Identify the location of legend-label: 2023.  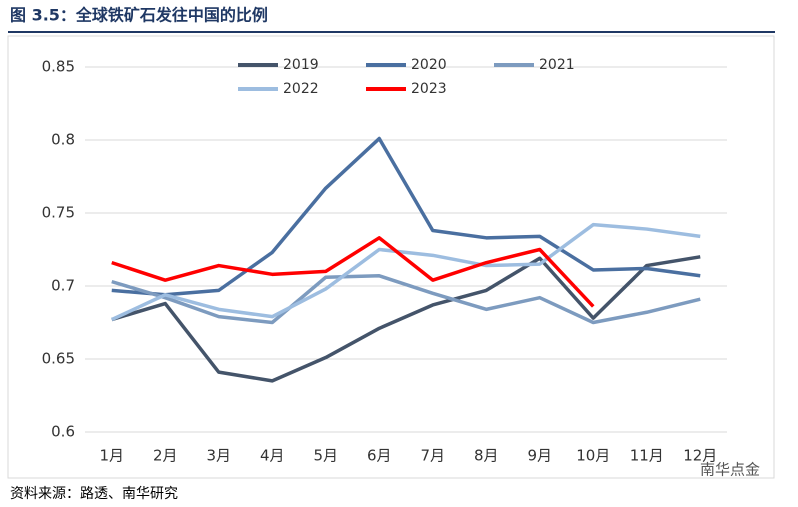
(429, 89).